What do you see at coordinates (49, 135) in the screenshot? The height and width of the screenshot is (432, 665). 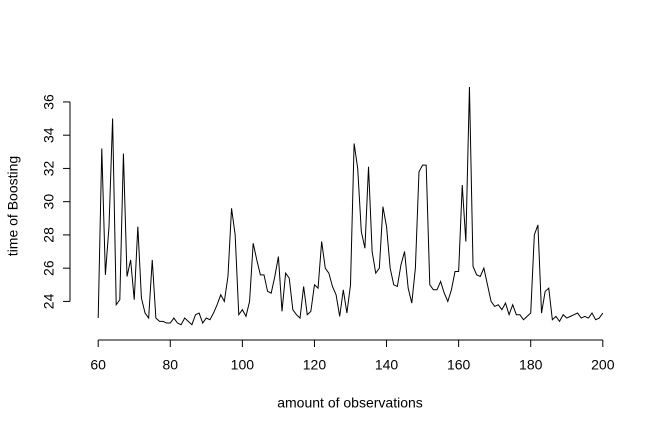 I see `y-tick-label: 34` at bounding box center [49, 135].